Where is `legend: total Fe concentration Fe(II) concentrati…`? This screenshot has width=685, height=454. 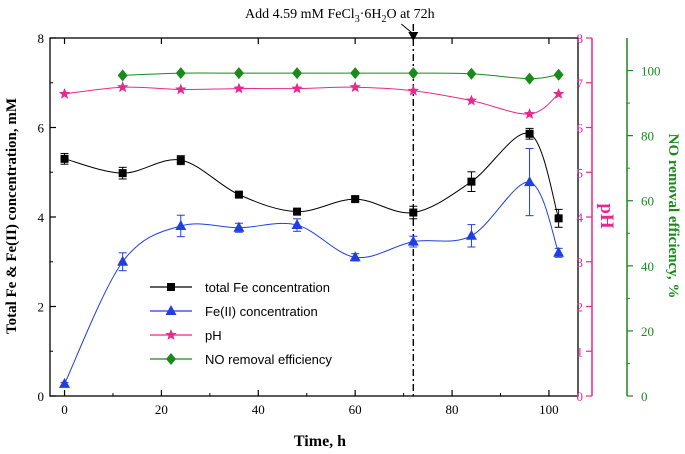
legend: total Fe concentration Fe(II) concentrati… is located at coordinates (241, 323).